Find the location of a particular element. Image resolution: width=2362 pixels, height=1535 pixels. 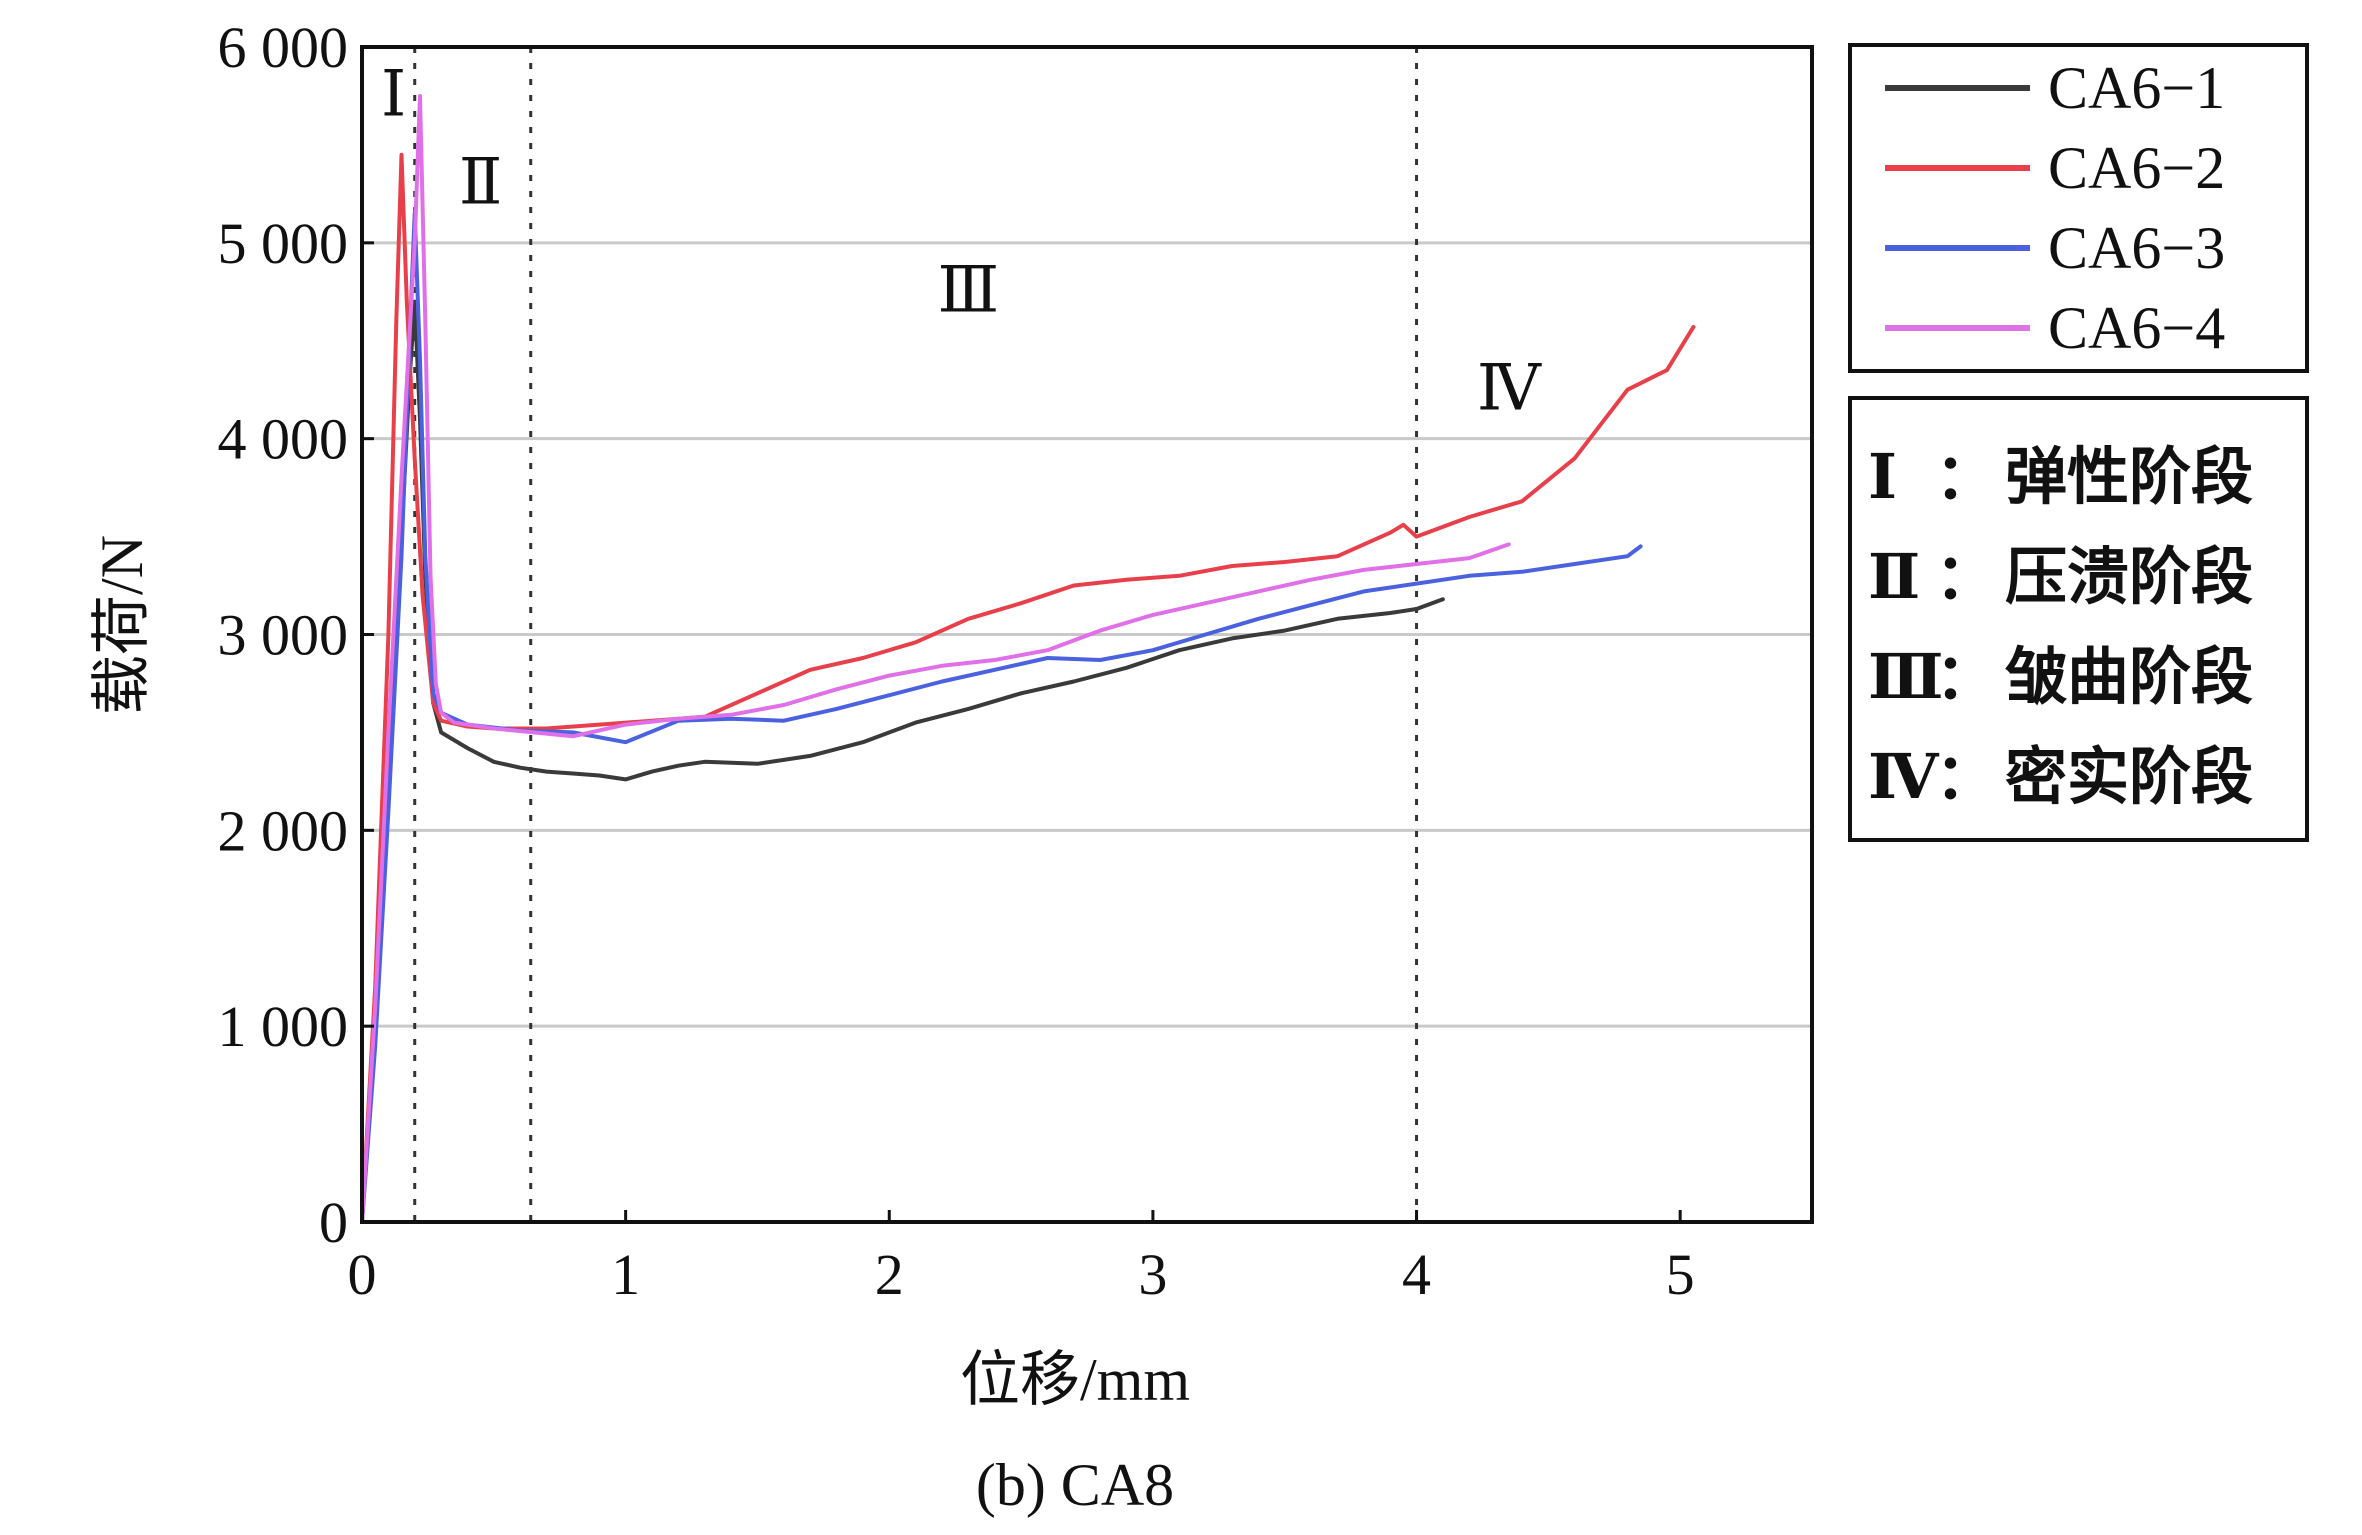

legend-label-3: CA6−3 is located at coordinates (2136, 248).